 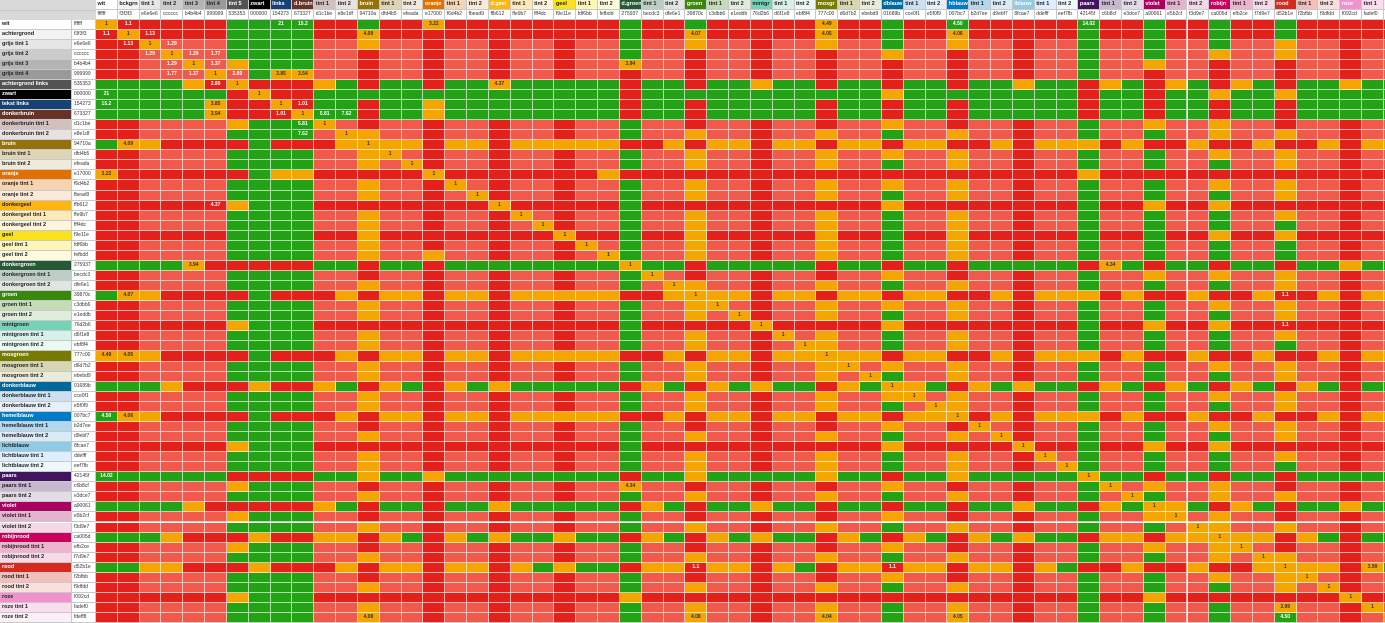 What do you see at coordinates (172, 15) in the screenshot?
I see `column-hex: cccccc` at bounding box center [172, 15].